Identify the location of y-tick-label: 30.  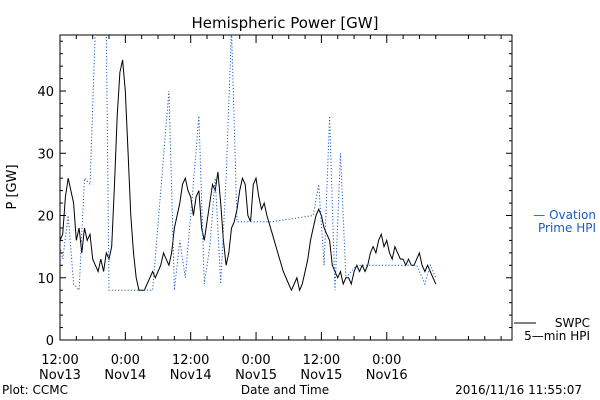
(45, 154).